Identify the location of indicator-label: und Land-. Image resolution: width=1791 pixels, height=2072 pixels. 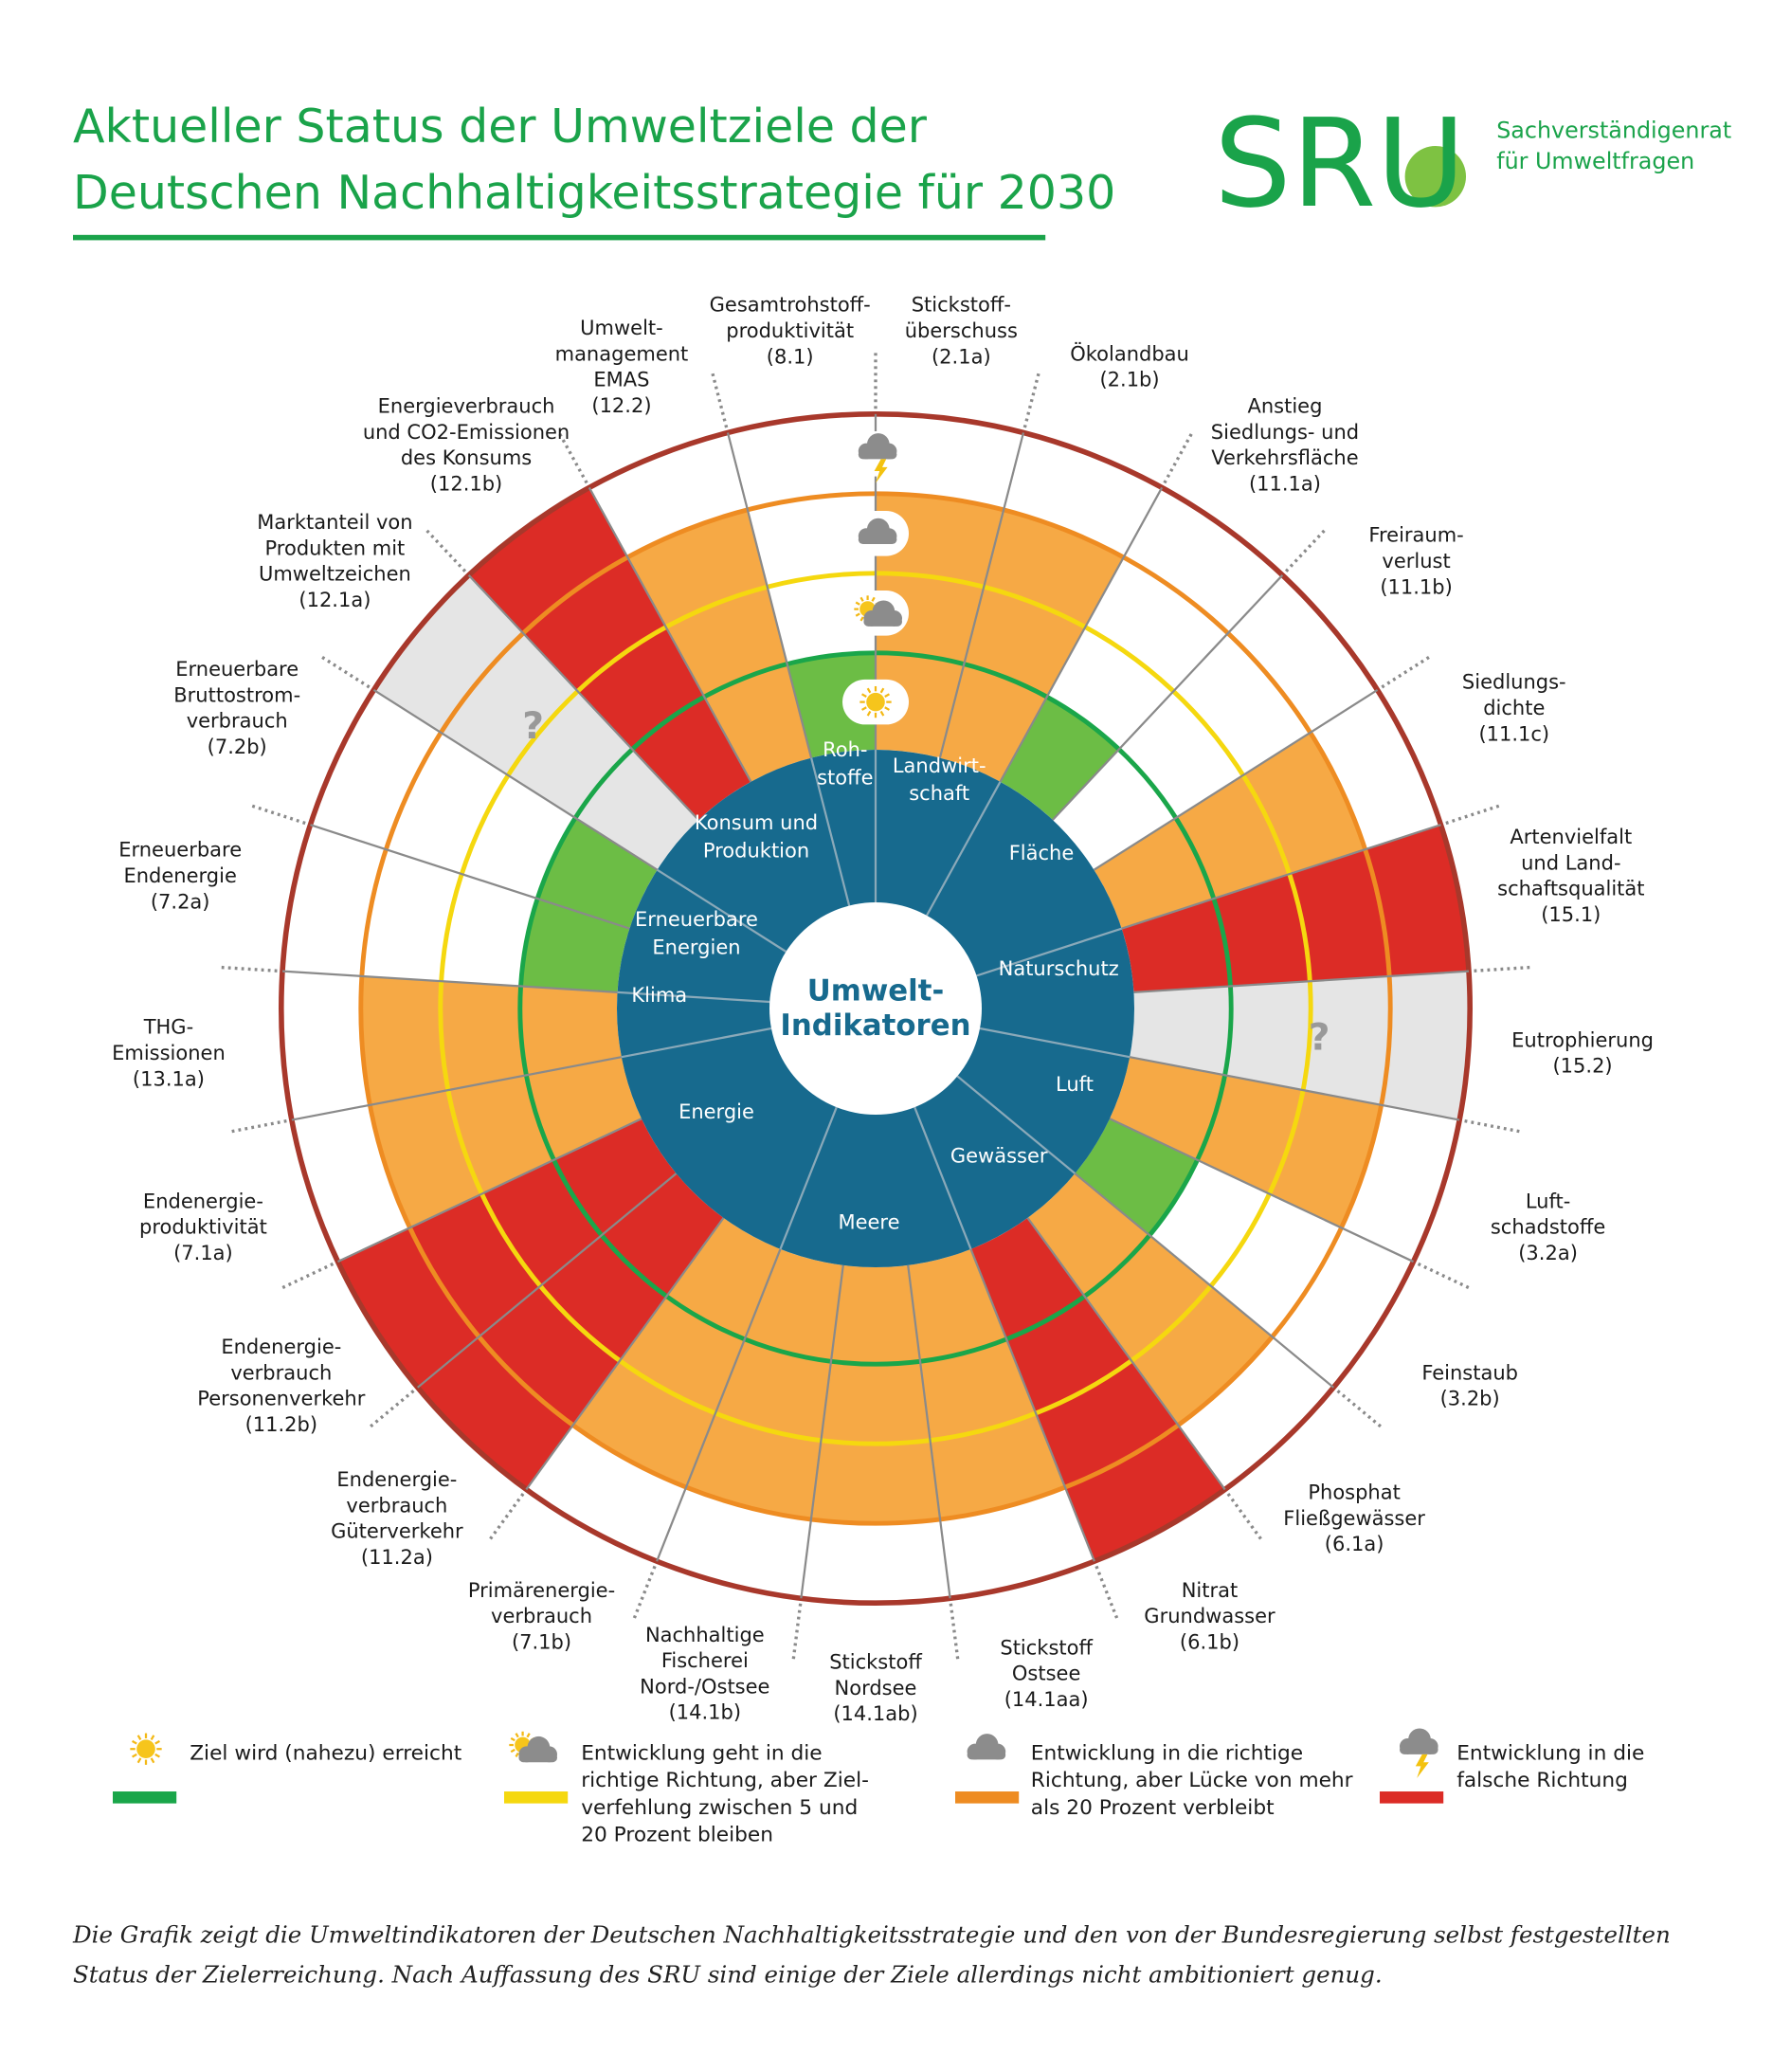
(1570, 863).